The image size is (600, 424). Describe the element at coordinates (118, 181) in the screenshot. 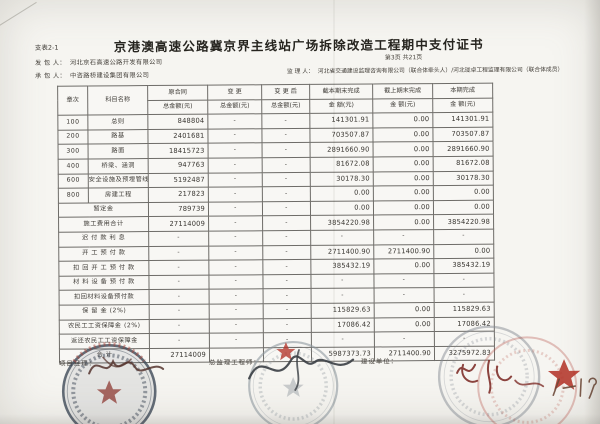

I see `subject-cell: 安全设施及预埋管线` at that location.